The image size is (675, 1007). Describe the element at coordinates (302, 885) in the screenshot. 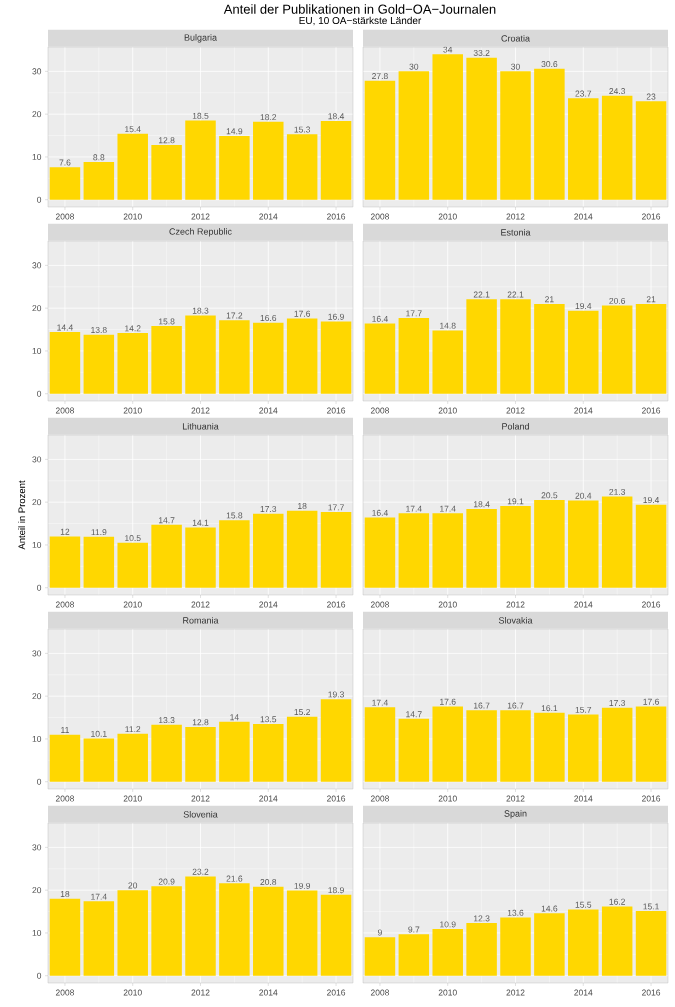

I see `data-label: 19.9` at that location.